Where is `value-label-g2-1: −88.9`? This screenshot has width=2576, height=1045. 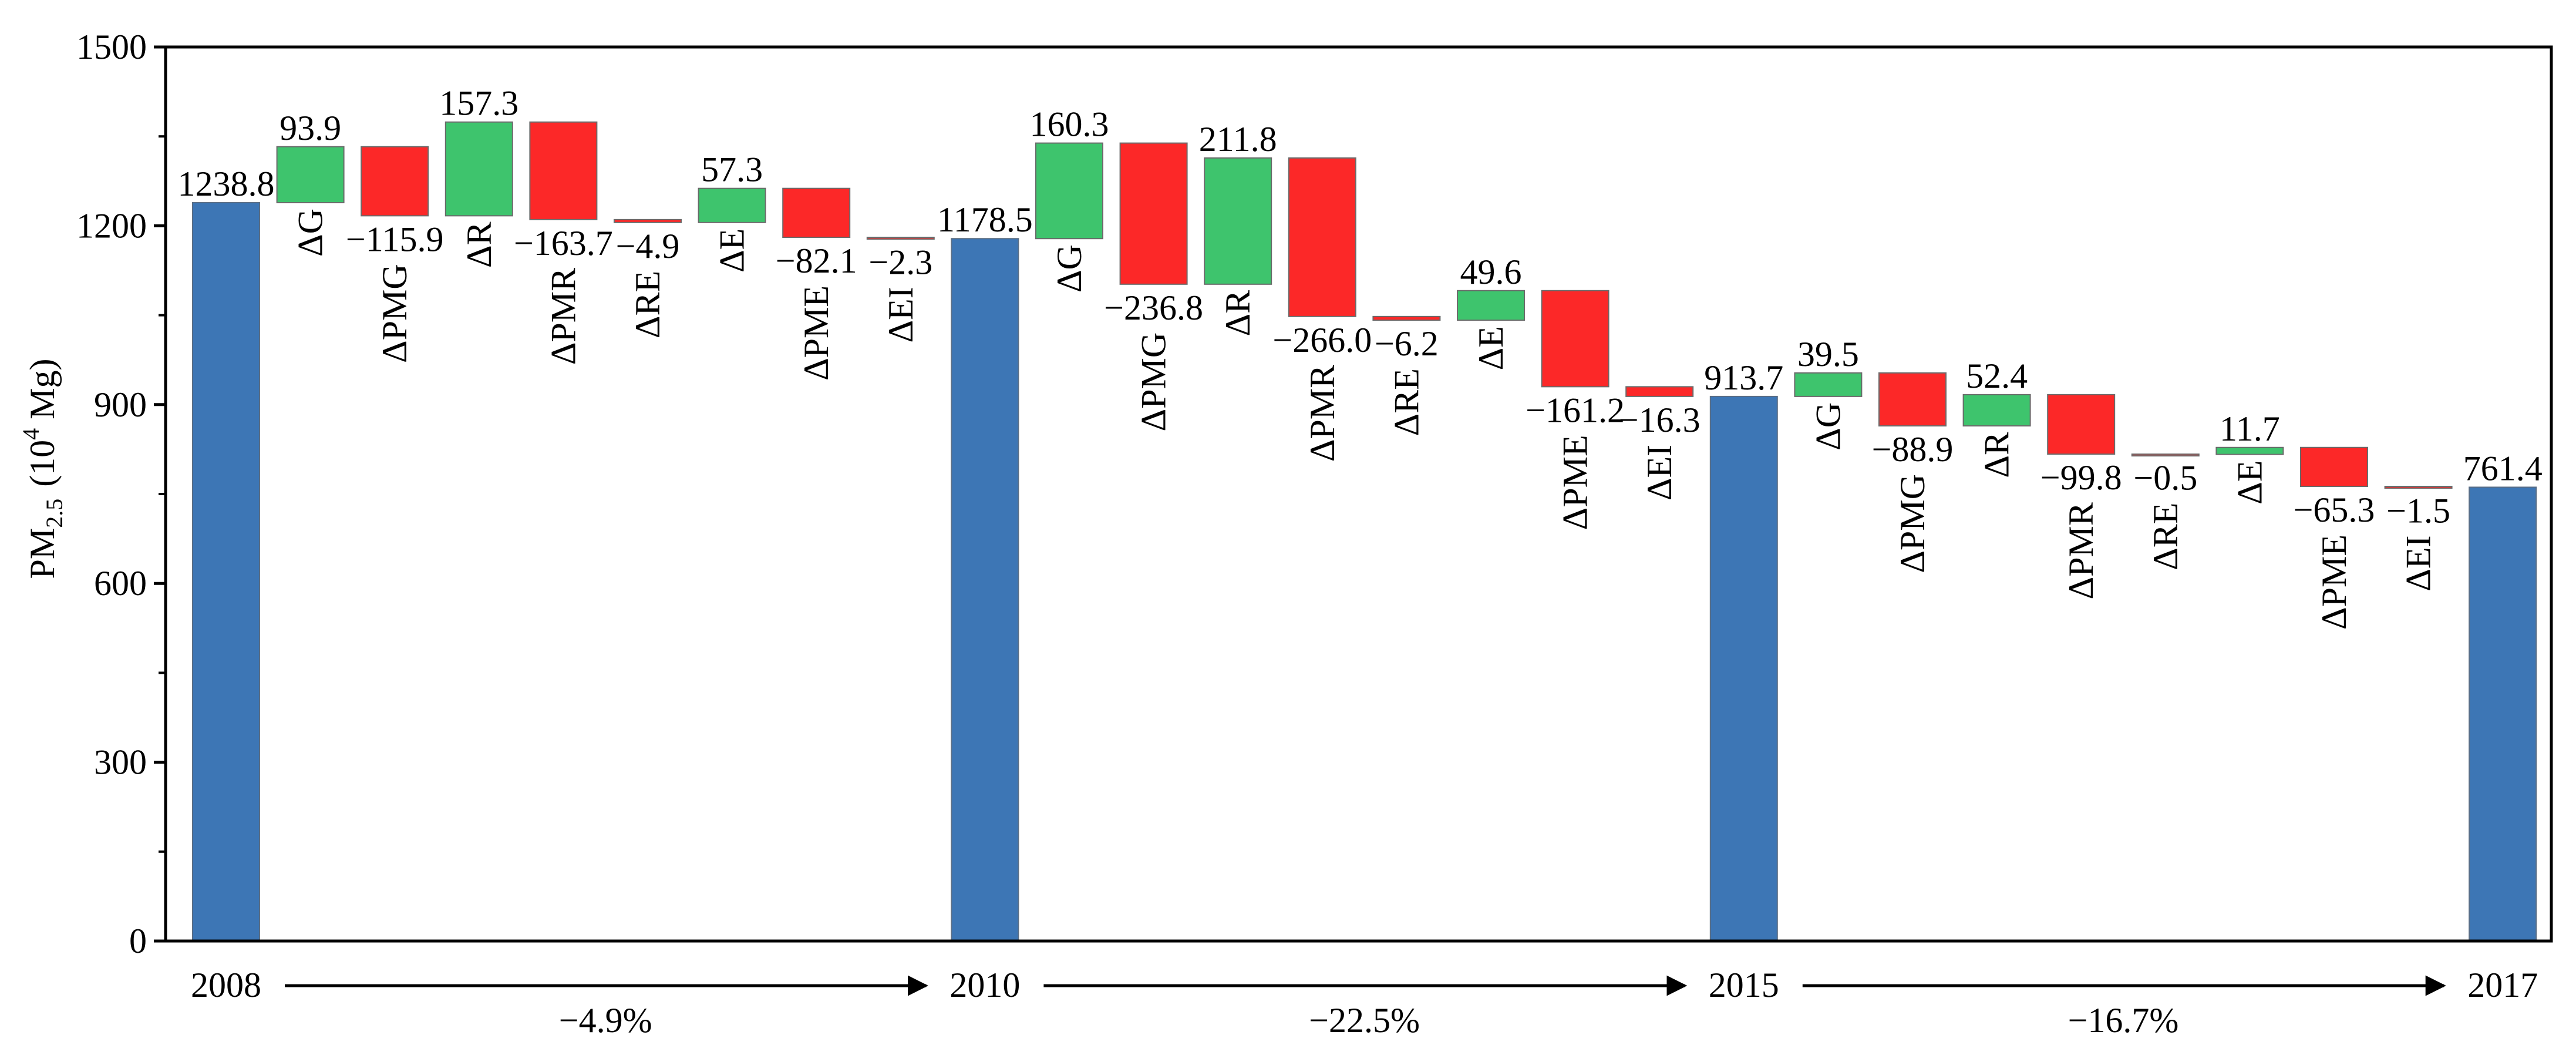
value-label-g2-1: −88.9 is located at coordinates (1913, 449).